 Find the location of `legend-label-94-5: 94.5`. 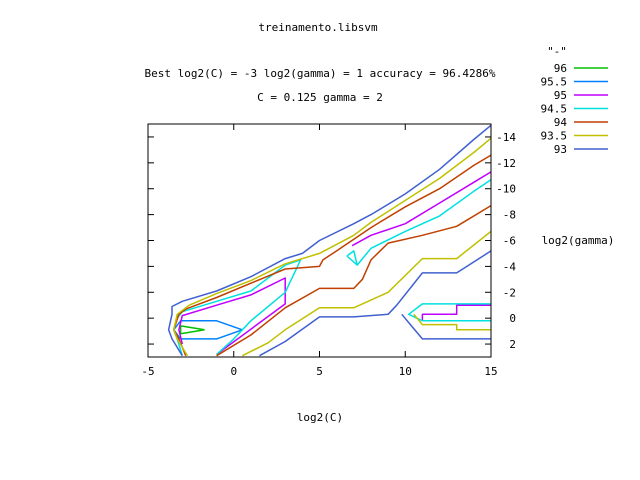

legend-label-94-5: 94.5 is located at coordinates (554, 109).